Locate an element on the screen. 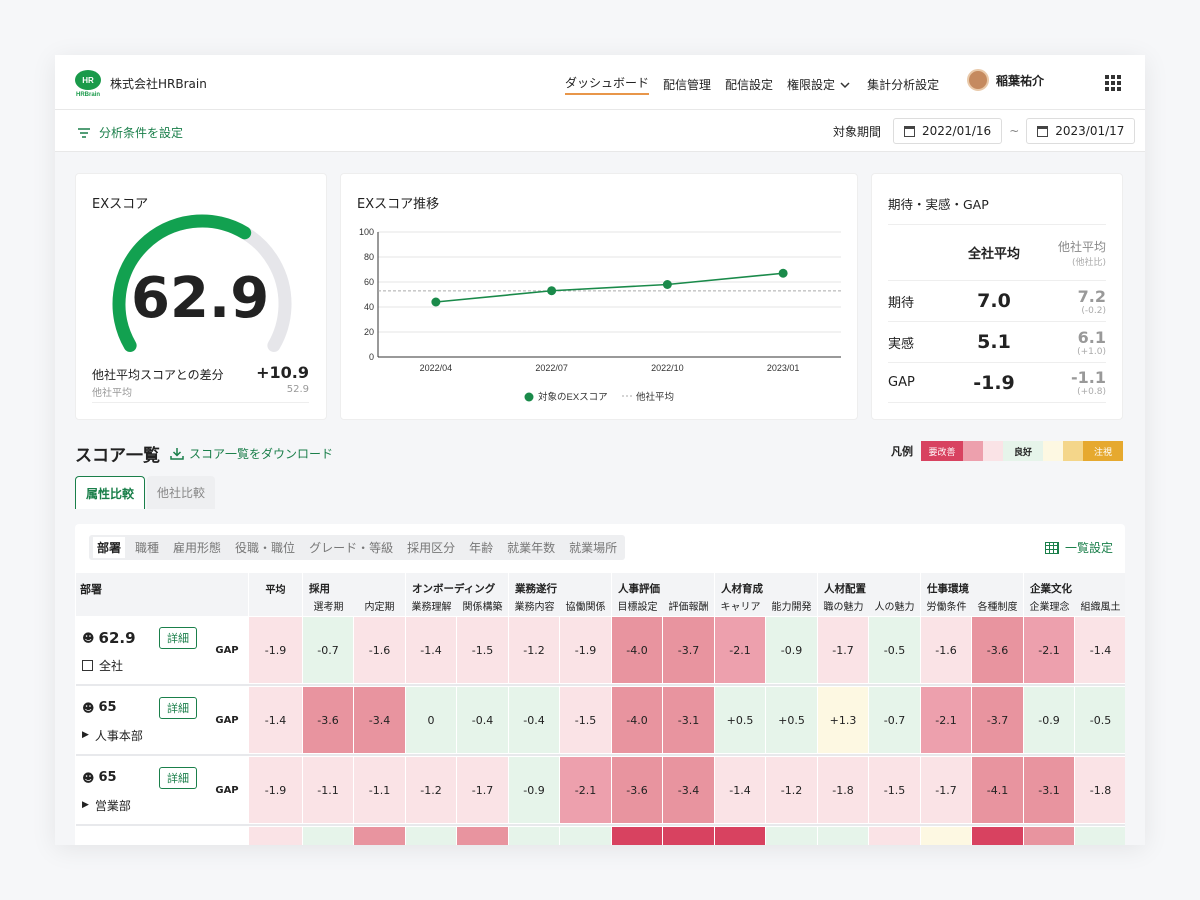  x-tick-label: 2023/01 is located at coordinates (783, 368).